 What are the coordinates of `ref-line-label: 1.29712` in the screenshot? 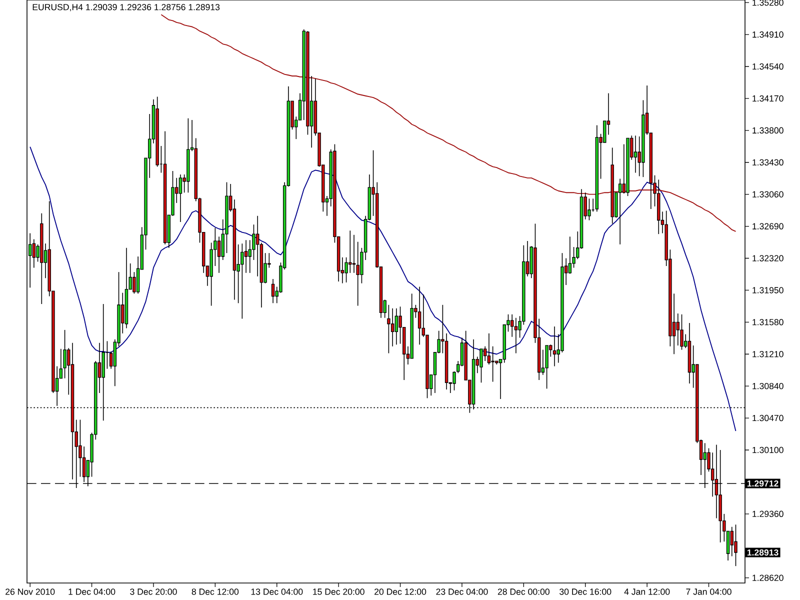 It's located at (762, 483).